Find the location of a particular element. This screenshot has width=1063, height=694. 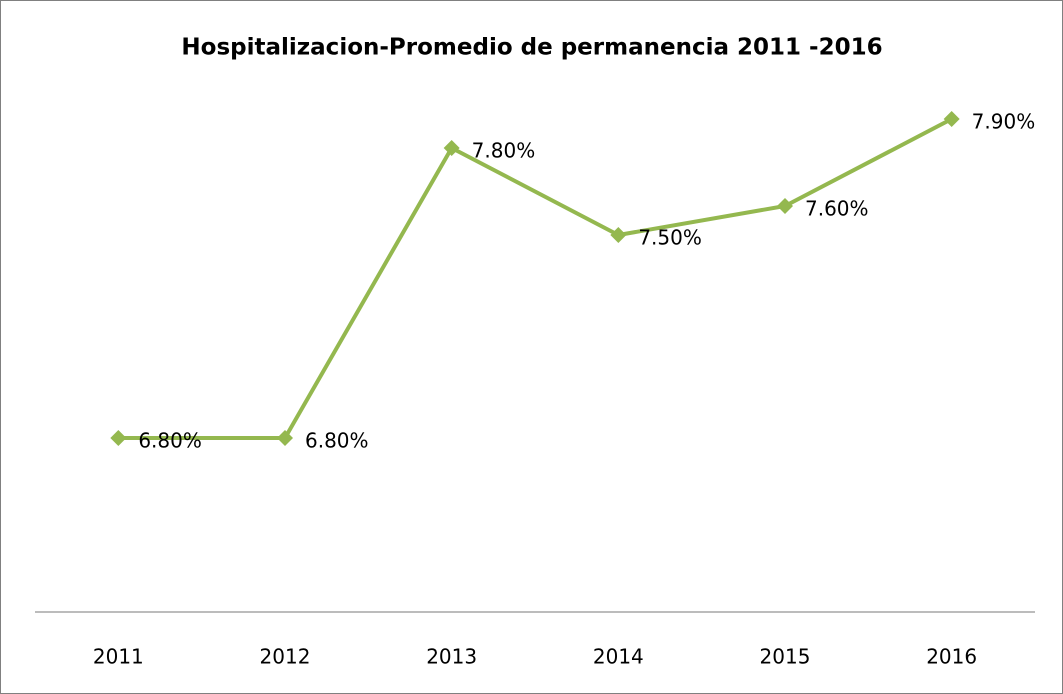

x-tick-label: 2014 is located at coordinates (618, 657).